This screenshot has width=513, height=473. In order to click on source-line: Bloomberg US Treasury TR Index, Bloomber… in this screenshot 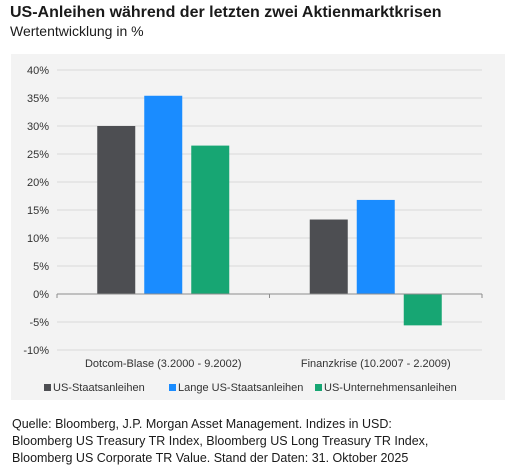, I will do `click(220, 441)`.